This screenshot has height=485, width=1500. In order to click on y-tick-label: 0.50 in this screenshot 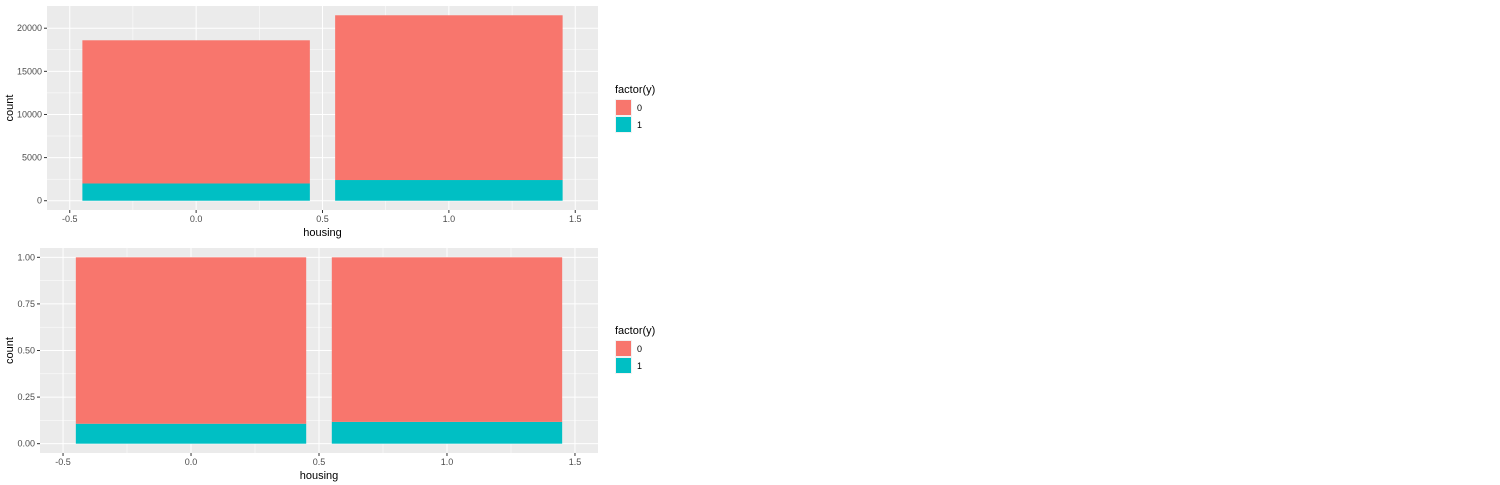, I will do `click(26, 351)`.